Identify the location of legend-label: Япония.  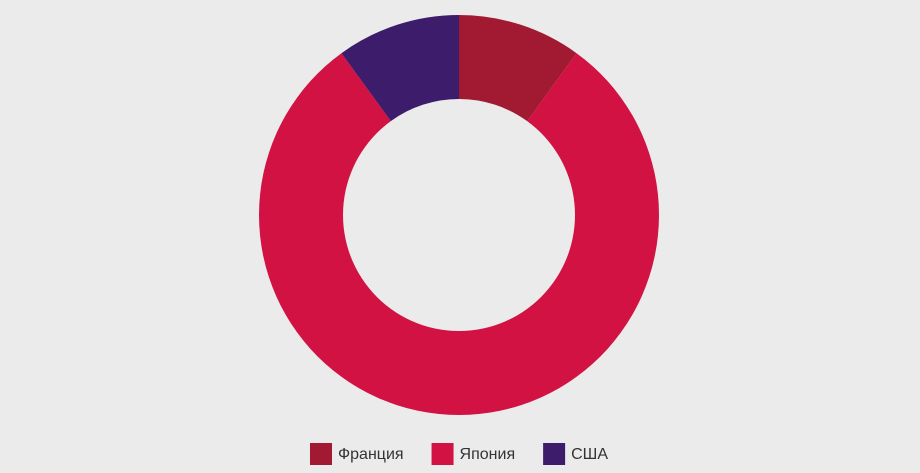
(488, 454).